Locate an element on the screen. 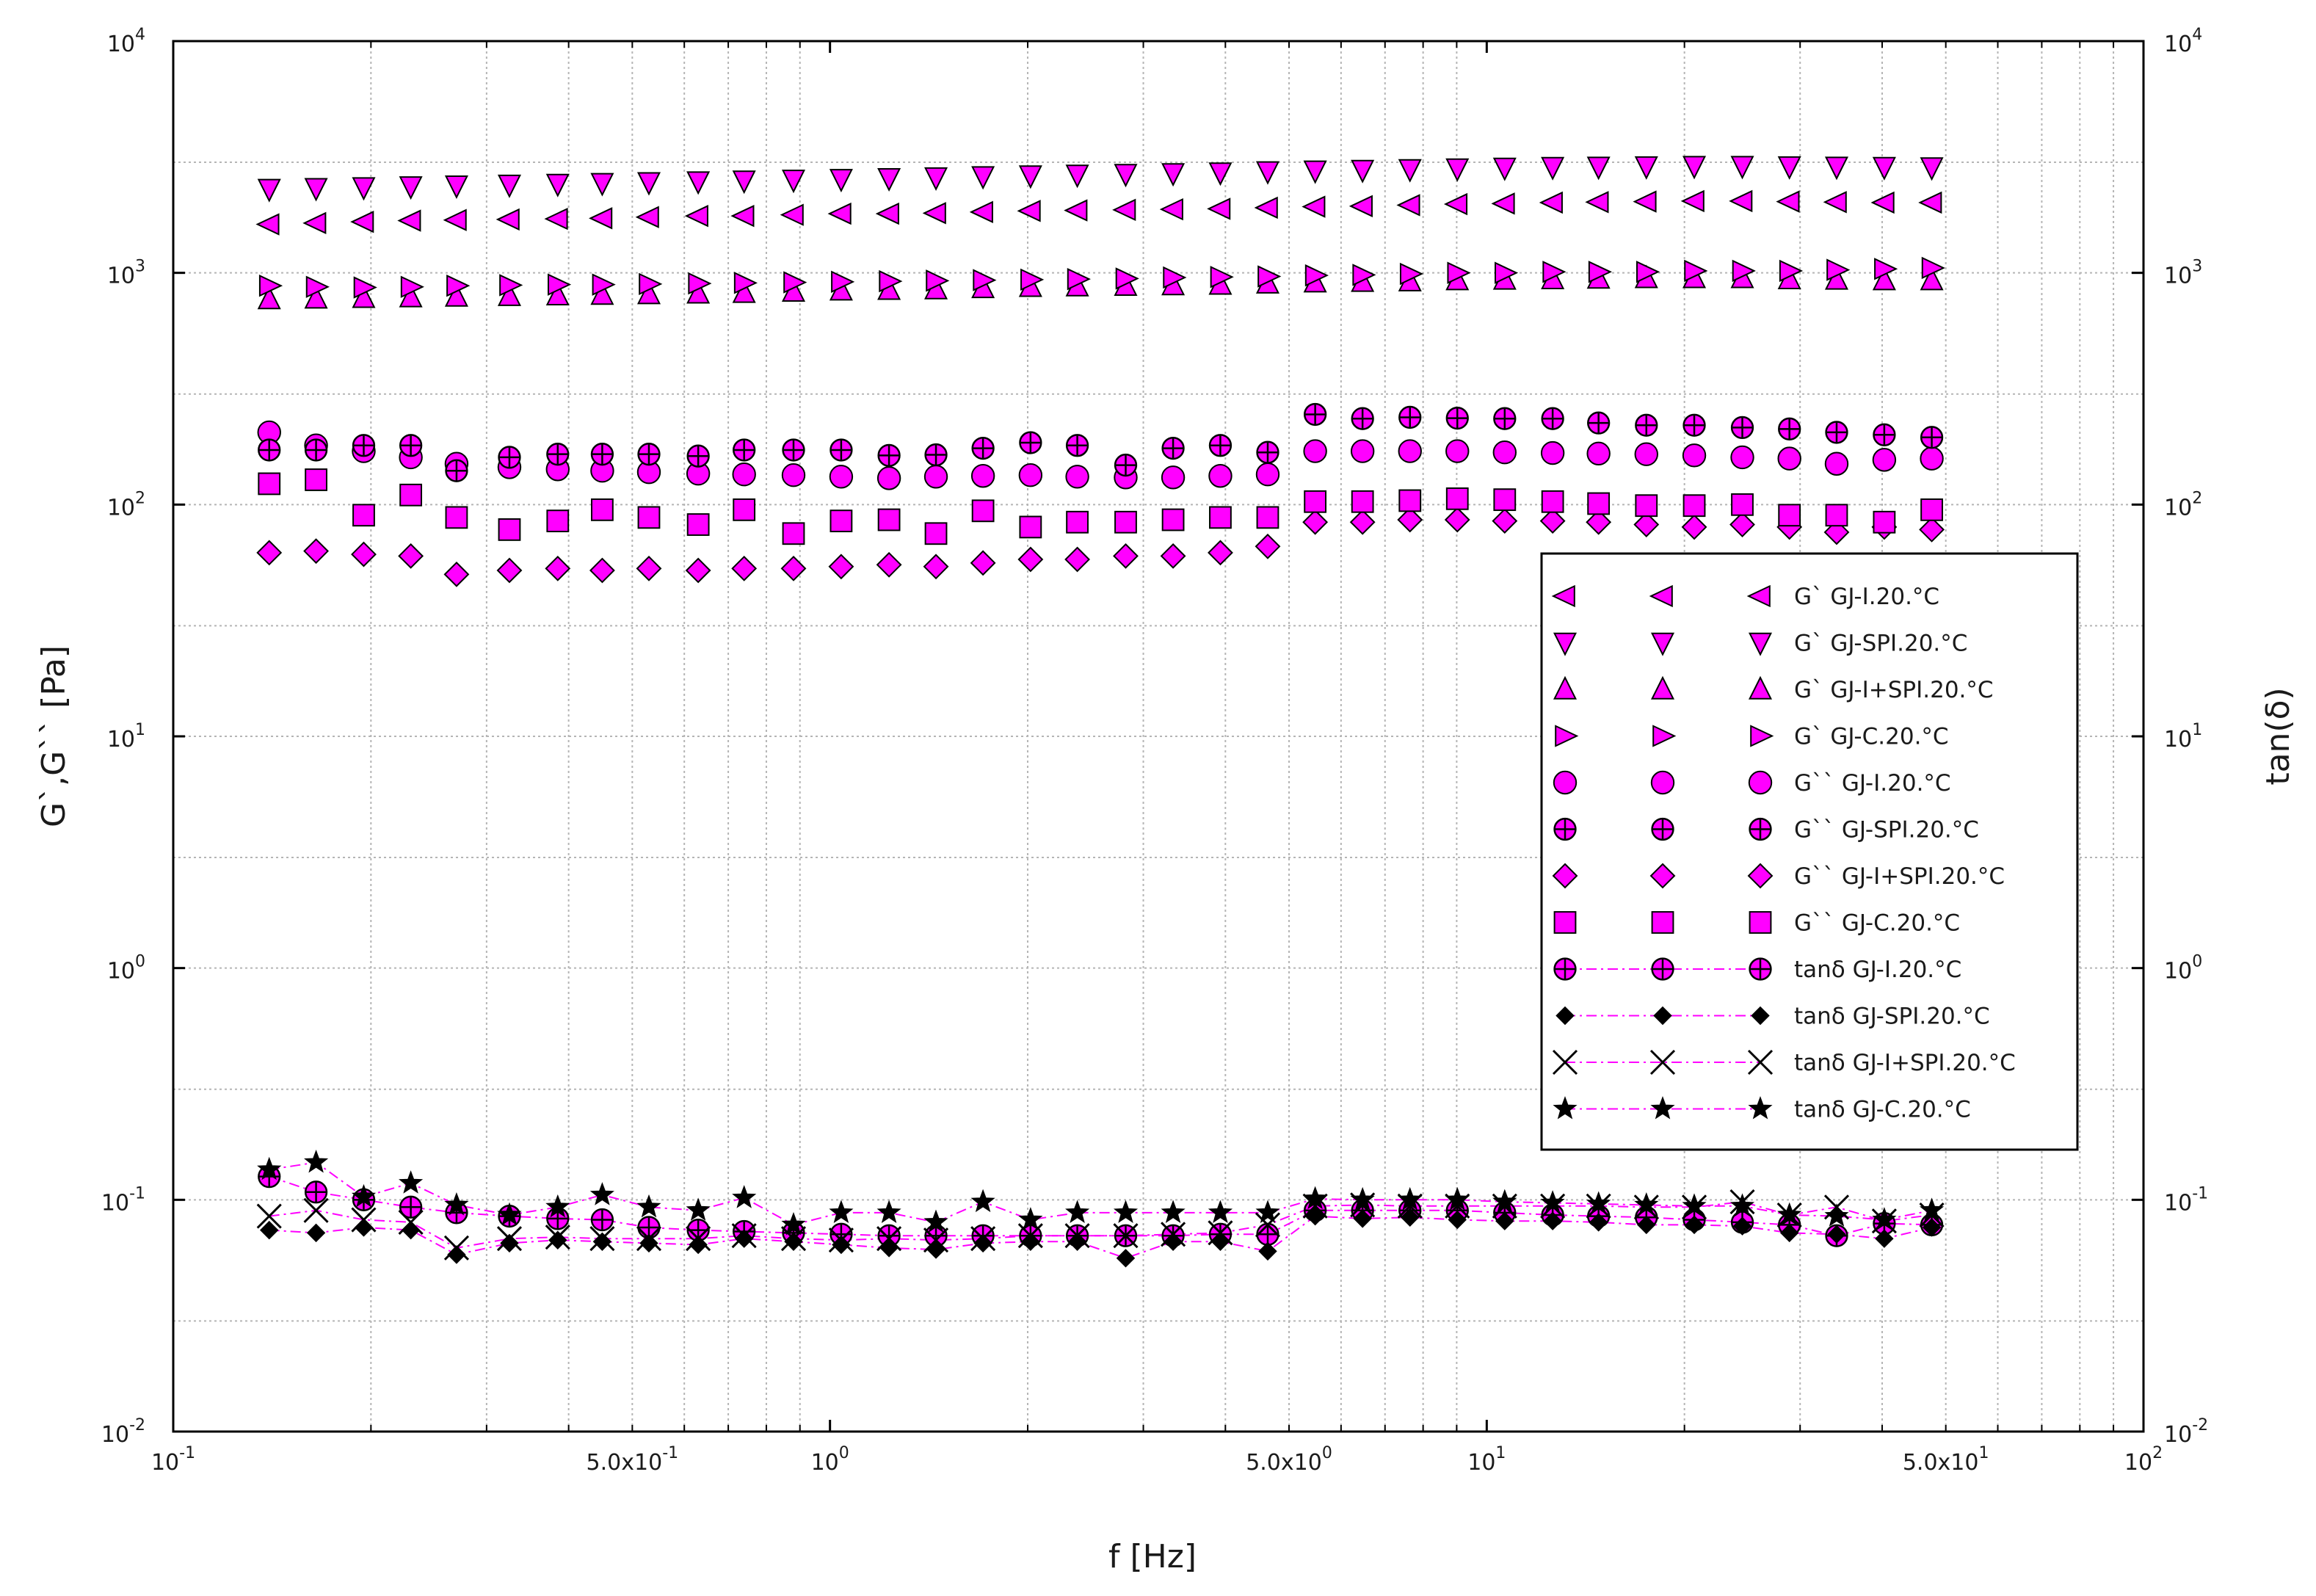 This screenshot has height=1596, width=2316. y-tick-labels: 10-2 10-1 100 101 102 103 104 is located at coordinates (123, 737).